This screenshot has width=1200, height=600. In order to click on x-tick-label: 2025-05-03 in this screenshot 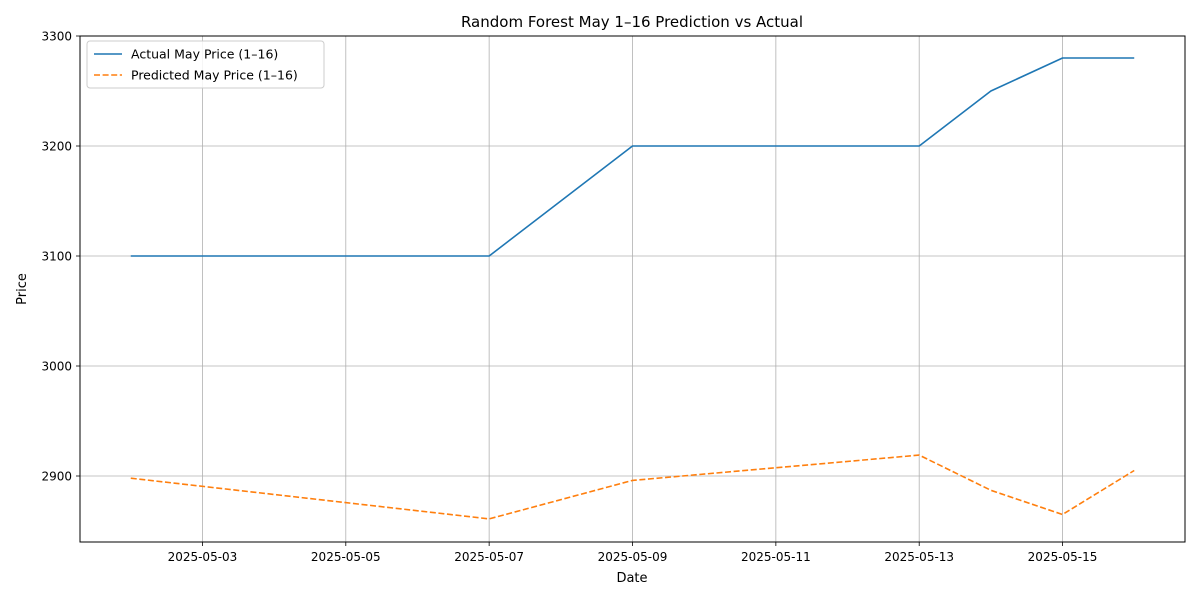, I will do `click(203, 557)`.